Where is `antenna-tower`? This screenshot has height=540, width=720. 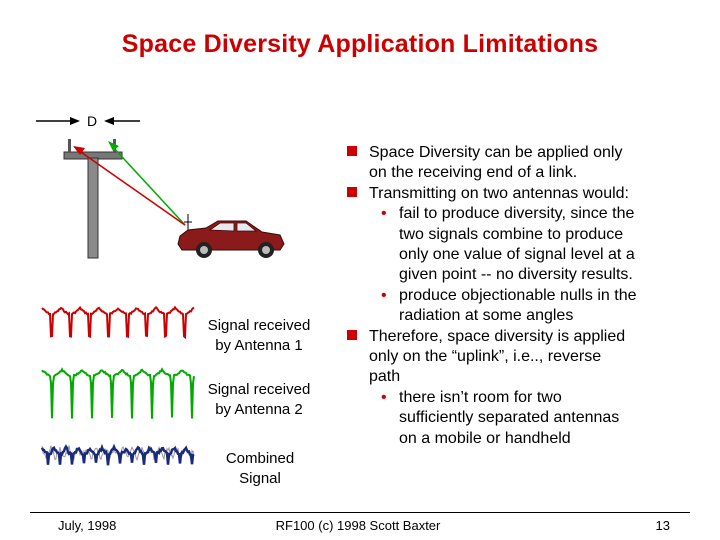 antenna-tower is located at coordinates (93, 199).